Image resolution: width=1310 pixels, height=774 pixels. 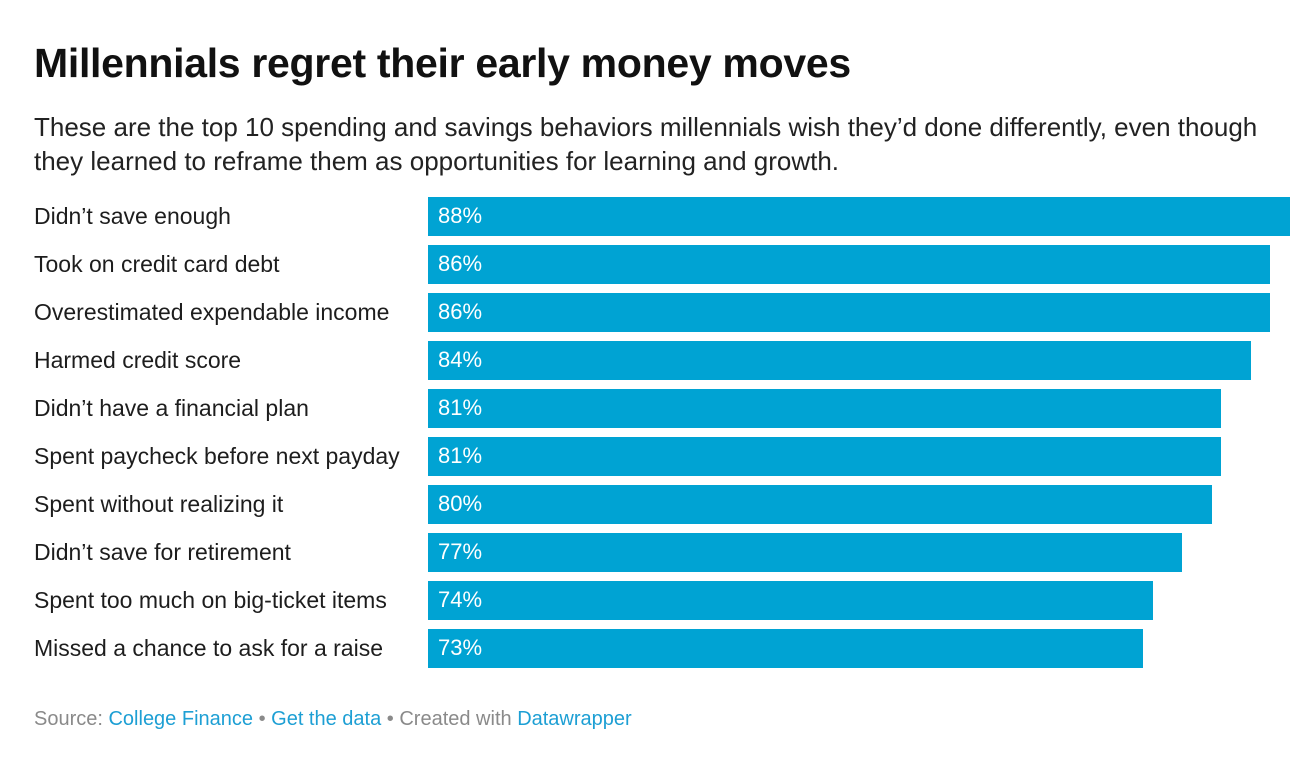 I want to click on source-prefix: Source:, so click(x=71, y=719).